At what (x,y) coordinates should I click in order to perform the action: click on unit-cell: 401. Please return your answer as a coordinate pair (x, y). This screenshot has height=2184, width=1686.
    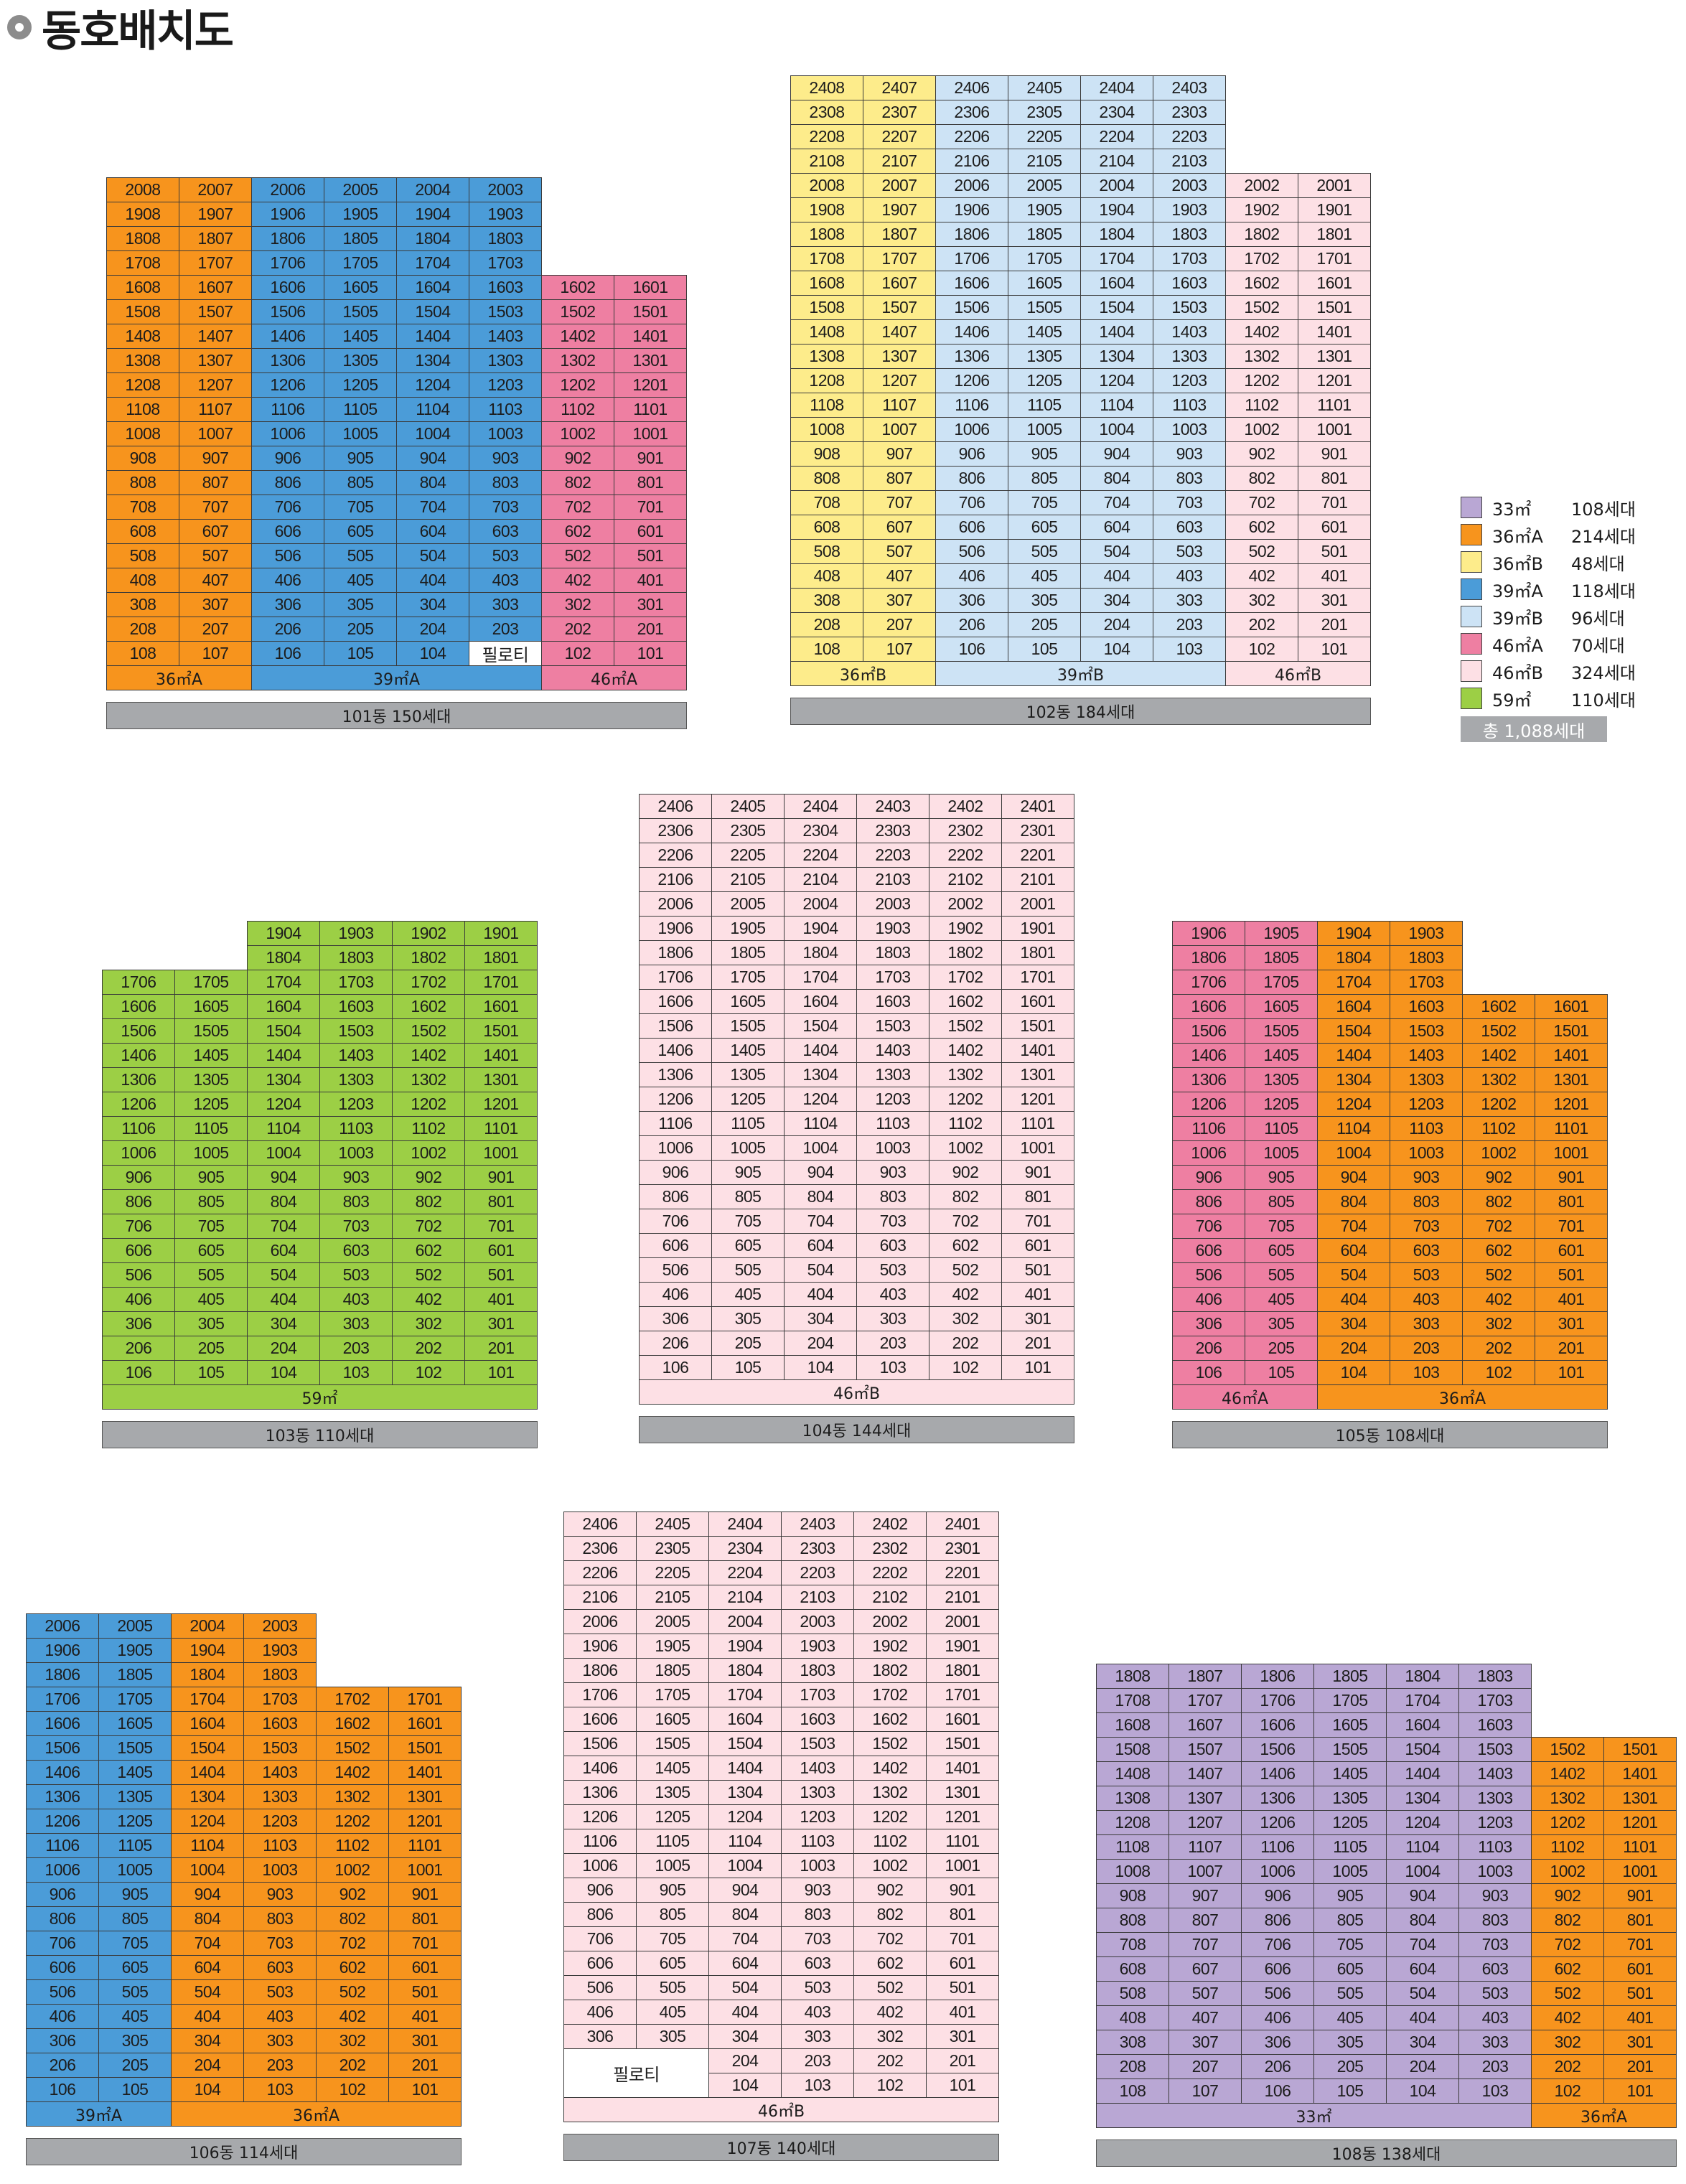
    Looking at the image, I should click on (1037, 1294).